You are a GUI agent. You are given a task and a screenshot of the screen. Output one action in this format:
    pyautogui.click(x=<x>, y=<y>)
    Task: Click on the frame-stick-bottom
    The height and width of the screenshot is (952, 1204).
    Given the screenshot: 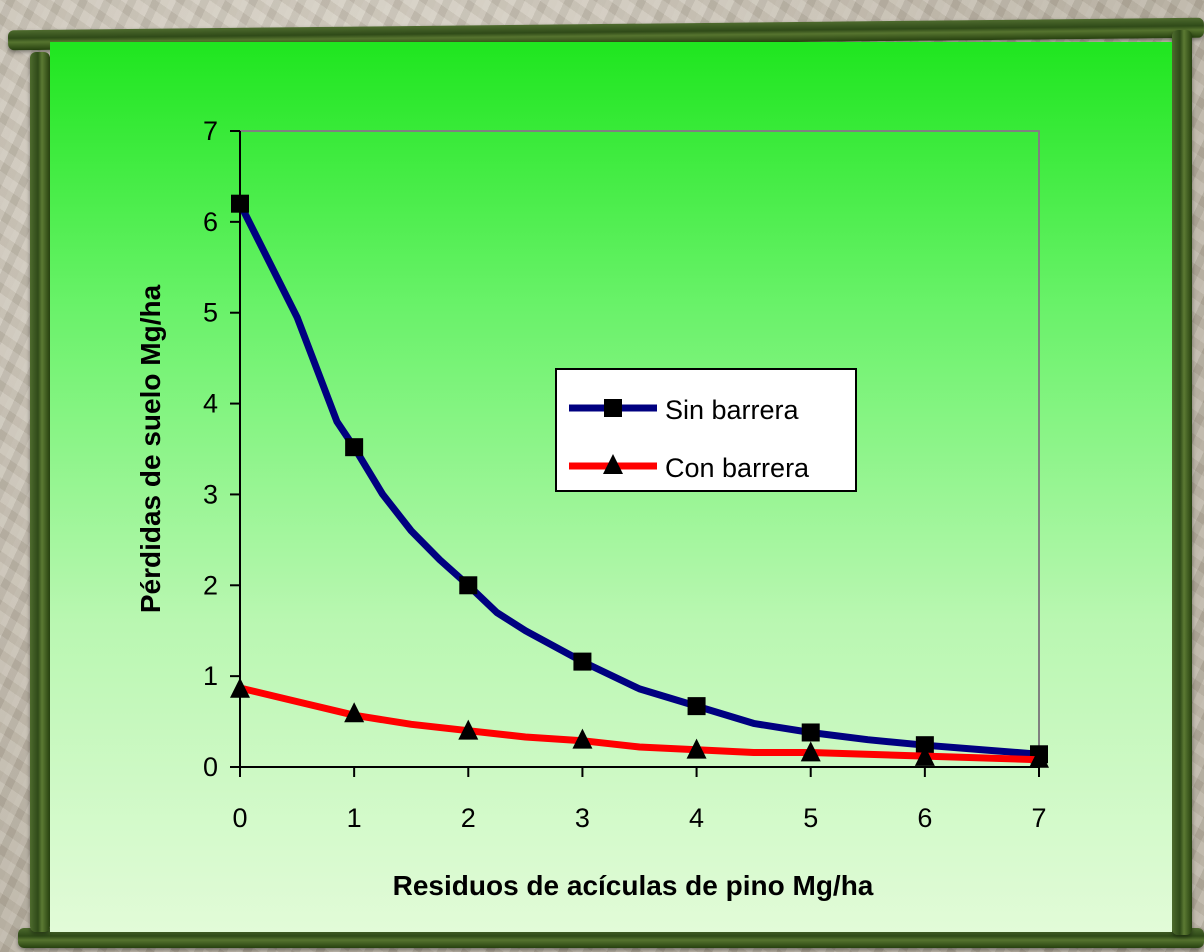 What is the action you would take?
    pyautogui.click(x=611, y=938)
    